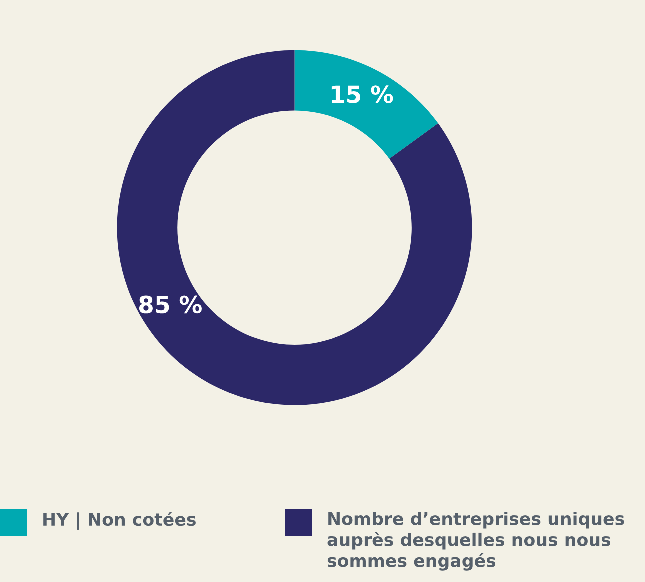 This screenshot has width=645, height=582. I want to click on legend-label: Nombre d’entreprises uniques auprès desquelles nous nous sommes engagés, so click(476, 541).